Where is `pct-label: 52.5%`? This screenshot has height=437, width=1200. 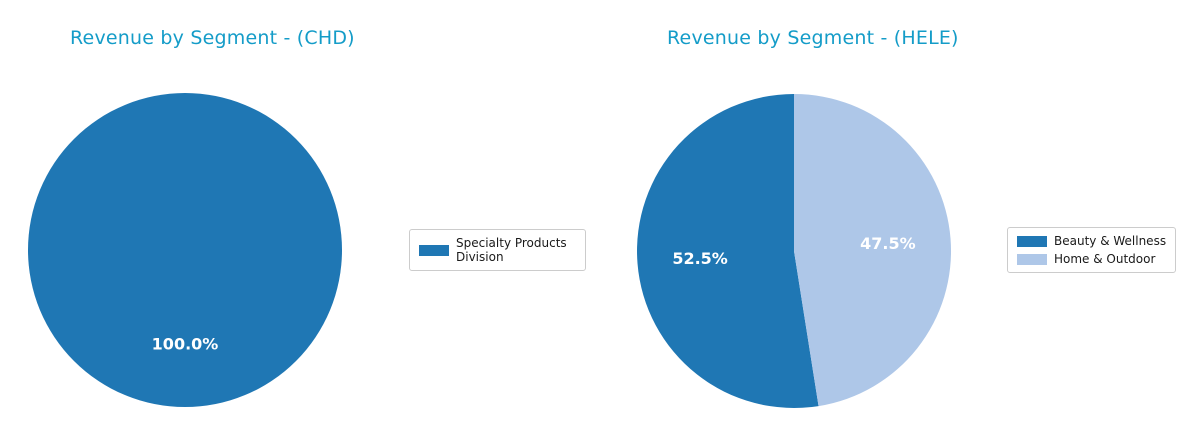
pct-label: 52.5% is located at coordinates (700, 258).